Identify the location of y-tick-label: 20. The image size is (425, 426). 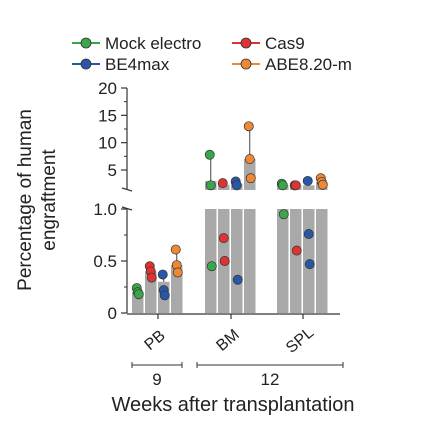
(107, 88).